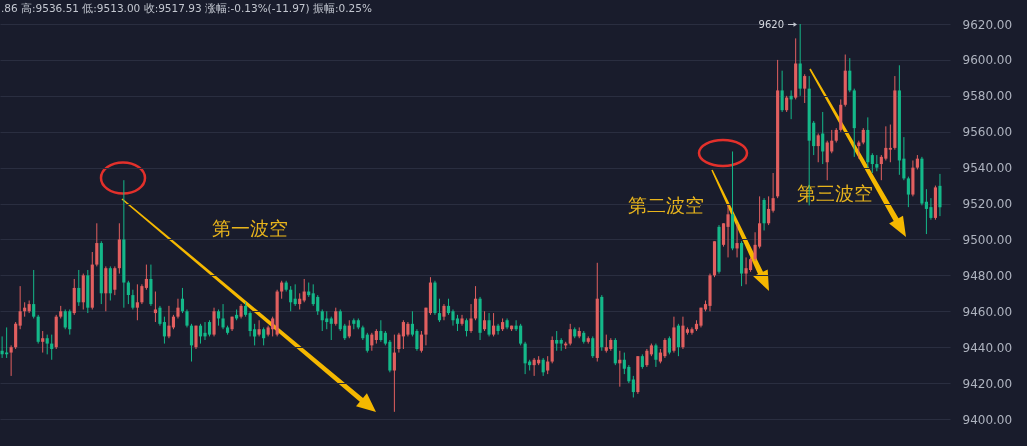  I want to click on y-tick-label: 9620.00, so click(987, 24).